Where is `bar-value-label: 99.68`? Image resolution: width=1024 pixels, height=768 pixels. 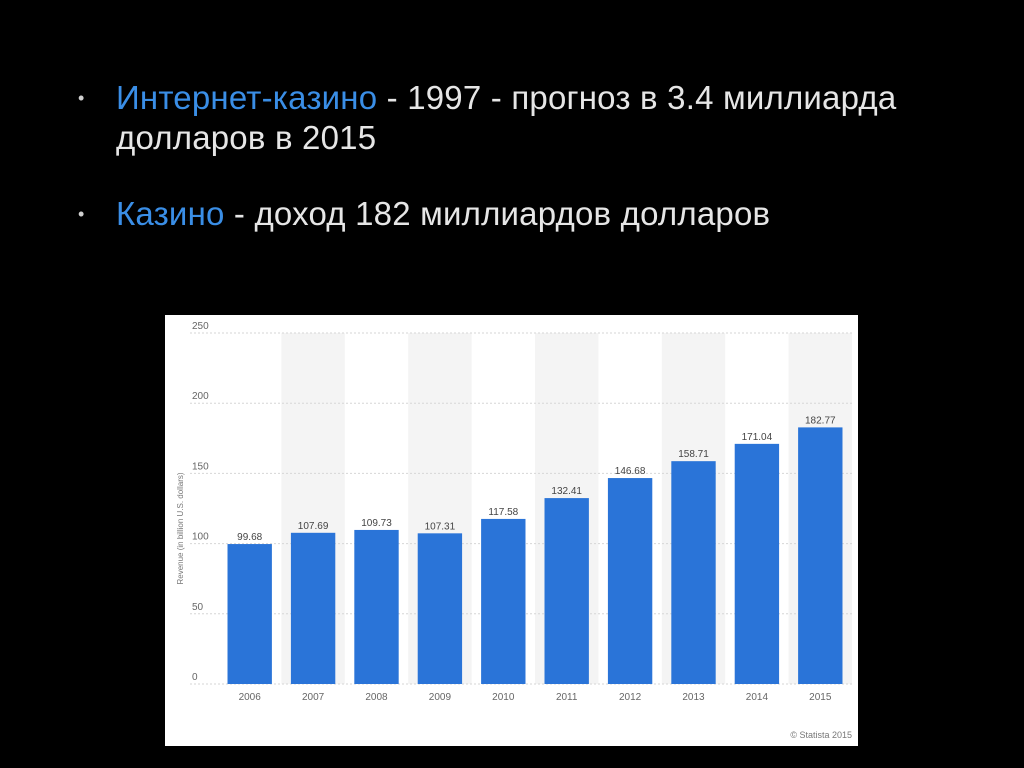
bar-value-label: 99.68 is located at coordinates (249, 537).